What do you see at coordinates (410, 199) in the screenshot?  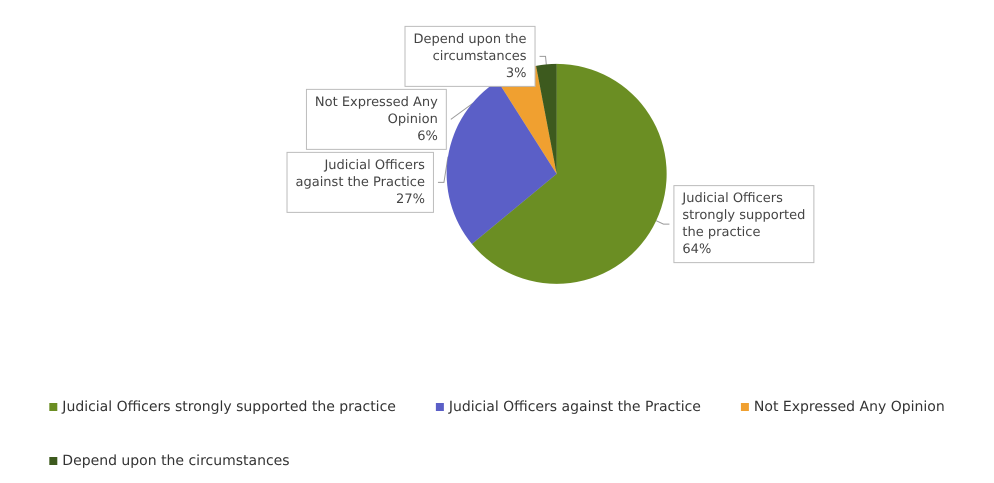 I see `data-label: 27%` at bounding box center [410, 199].